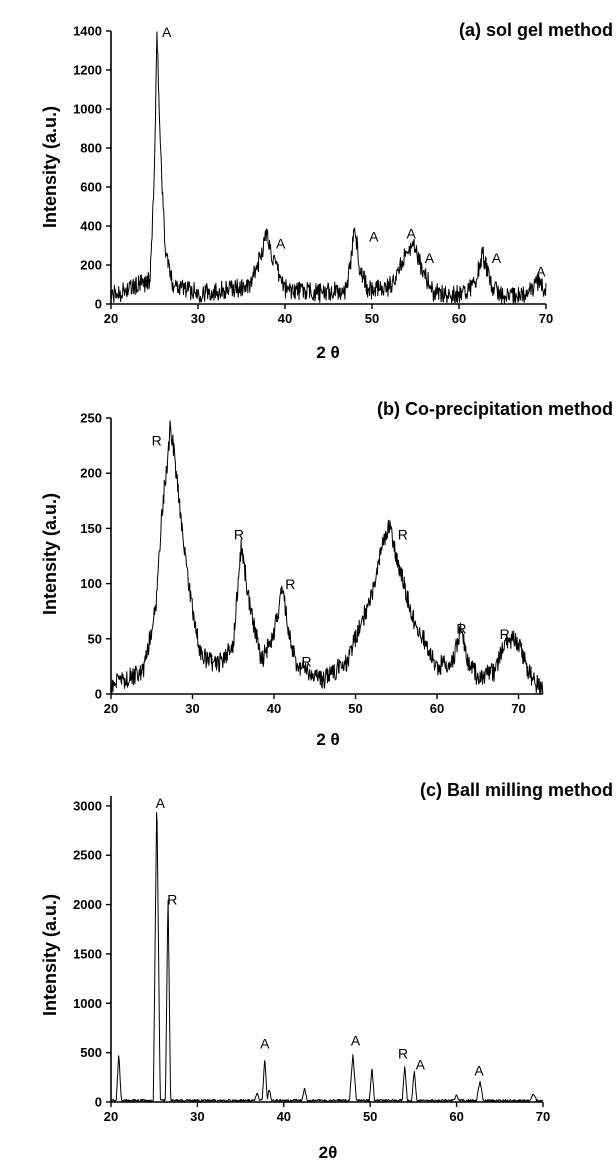 The image size is (616, 1165). Describe the element at coordinates (95, 638) in the screenshot. I see `y-tick-label: 50` at that location.